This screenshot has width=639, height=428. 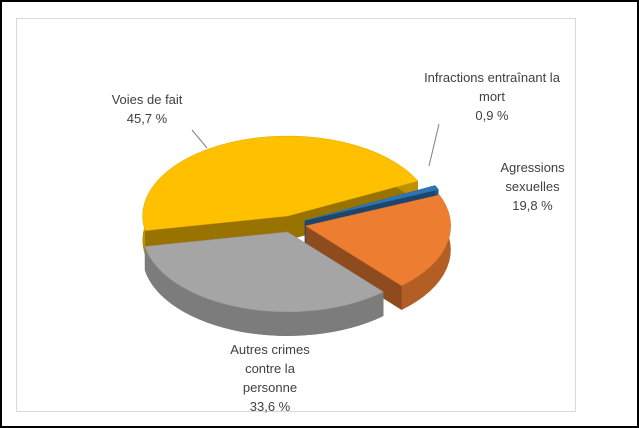 I want to click on category-label: Autres crimes contre la personne, so click(x=270, y=368).